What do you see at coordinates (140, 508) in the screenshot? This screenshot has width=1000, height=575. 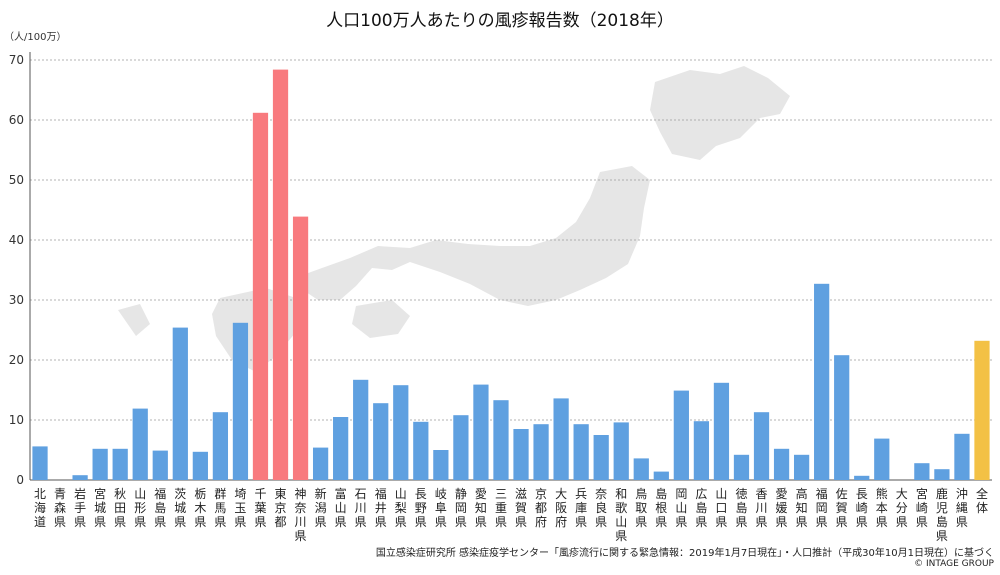 I see `x-tick-label: 山形県` at bounding box center [140, 508].